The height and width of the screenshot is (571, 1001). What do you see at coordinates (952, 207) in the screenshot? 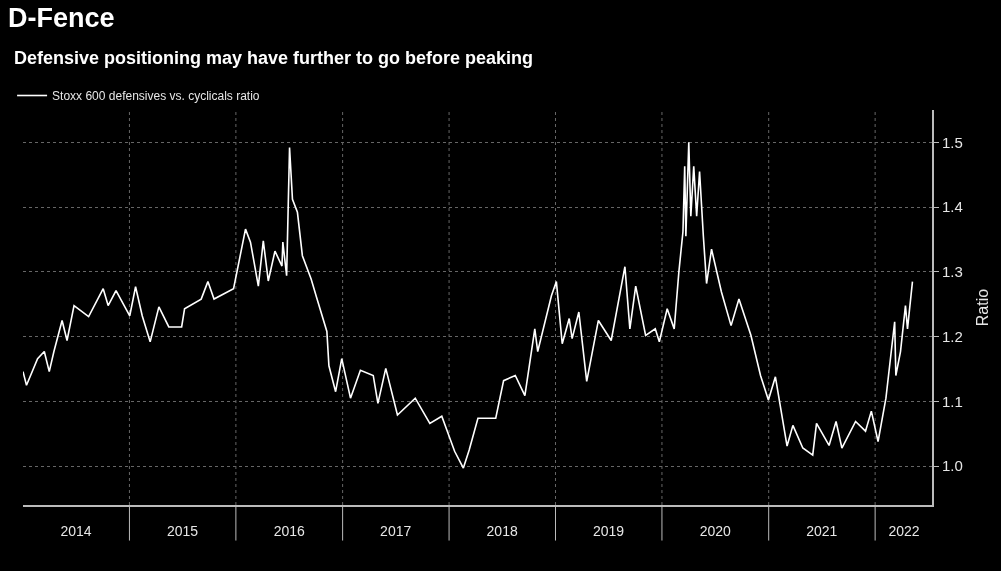
I see `y-tick-label: 1.4` at bounding box center [952, 207].